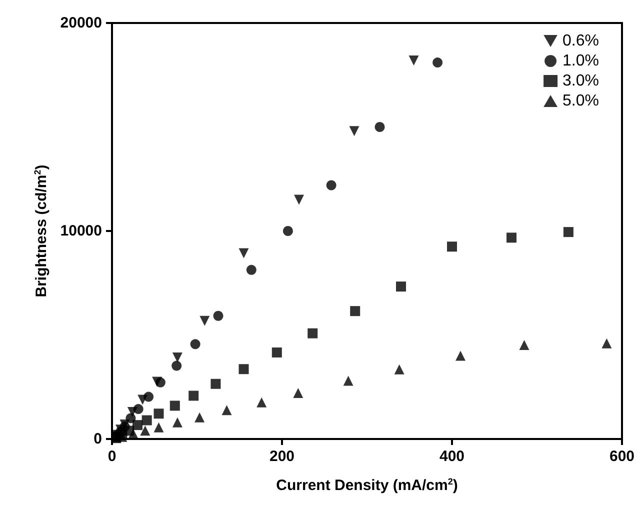 The image size is (644, 510). Describe the element at coordinates (580, 61) in the screenshot. I see `legend-label: 1.0%` at that location.